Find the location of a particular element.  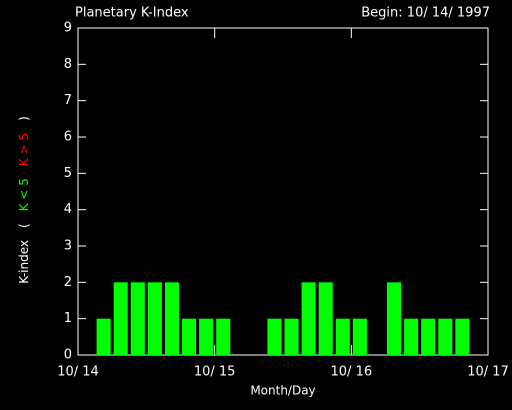

x-axis-label: Month/Day is located at coordinates (282, 391).